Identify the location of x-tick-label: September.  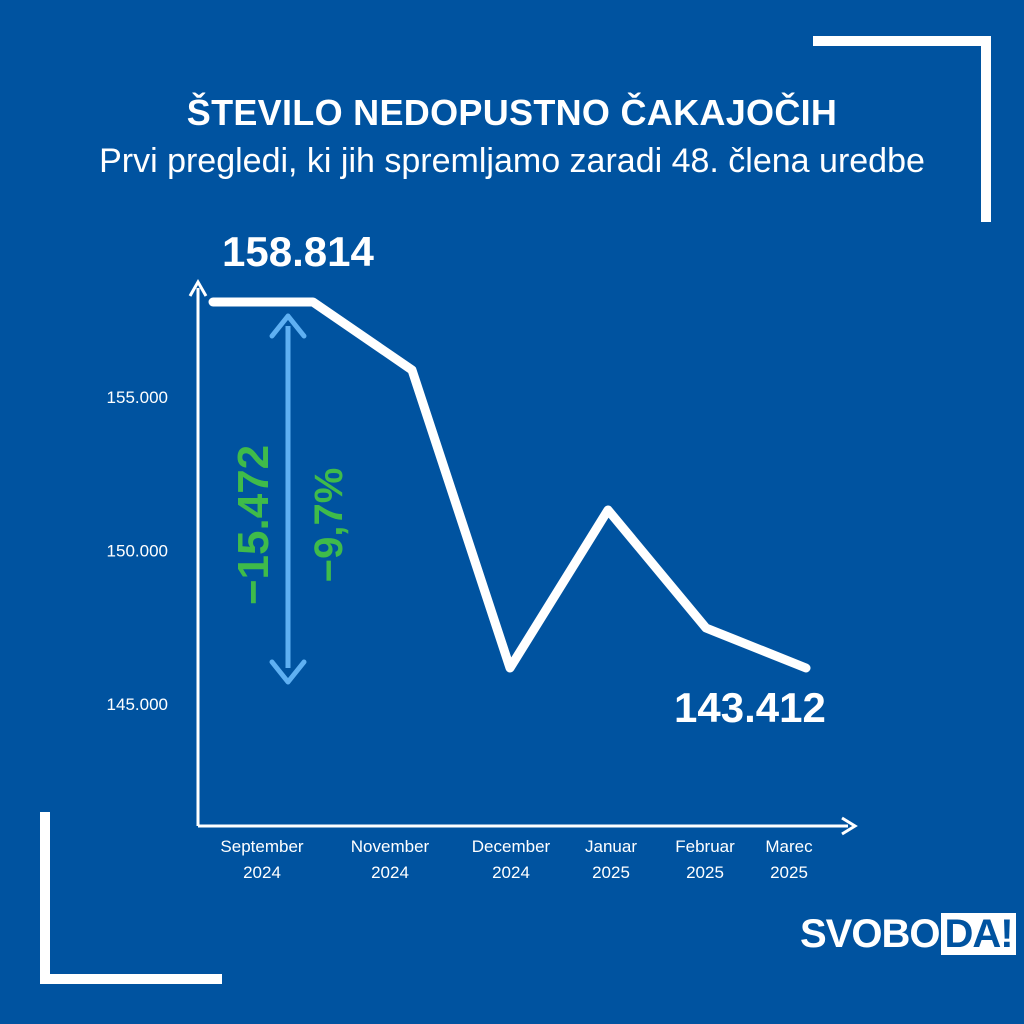
(261, 846).